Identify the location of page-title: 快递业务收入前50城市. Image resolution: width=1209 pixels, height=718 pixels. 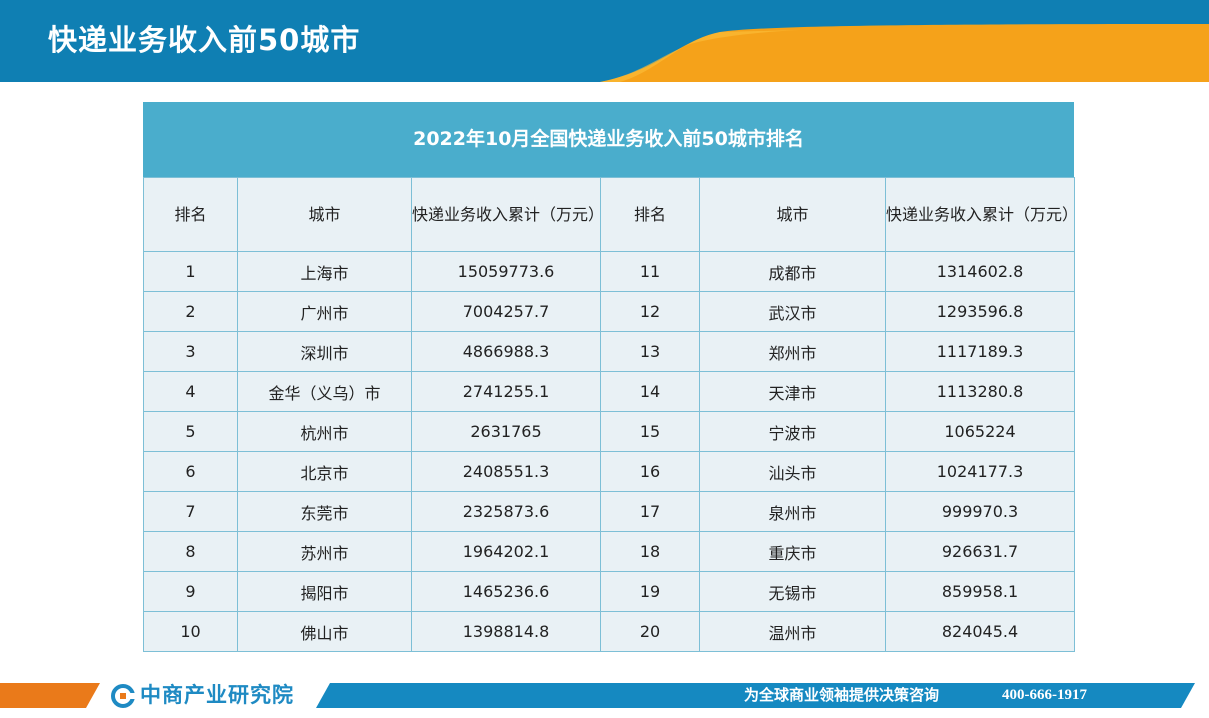
(204, 40).